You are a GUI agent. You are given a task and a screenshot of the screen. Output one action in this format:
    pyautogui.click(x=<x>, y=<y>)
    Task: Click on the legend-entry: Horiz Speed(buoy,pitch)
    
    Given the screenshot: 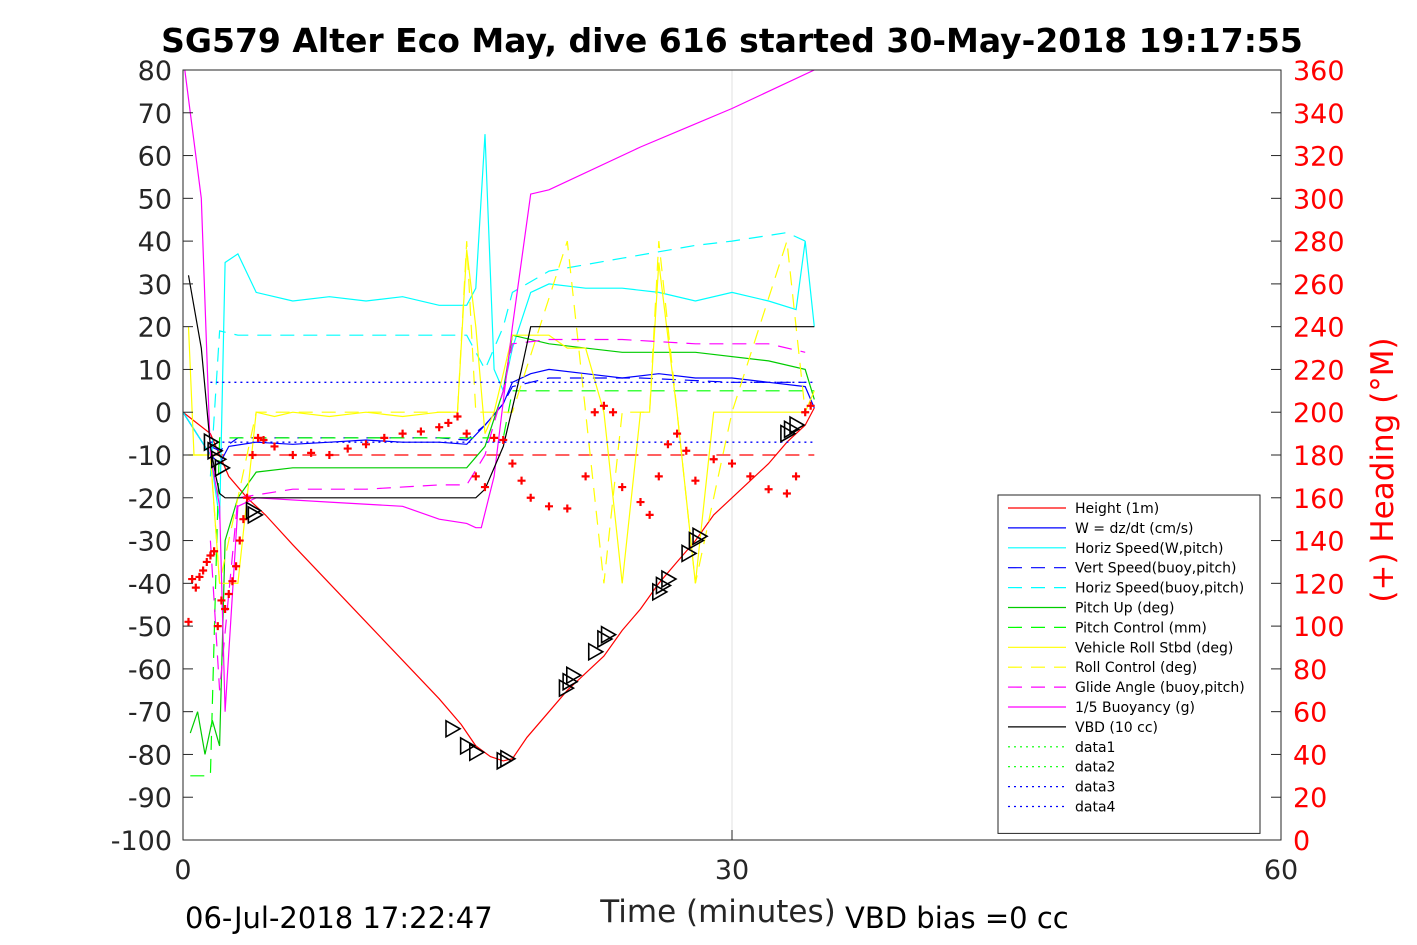 What is the action you would take?
    pyautogui.click(x=1159, y=589)
    